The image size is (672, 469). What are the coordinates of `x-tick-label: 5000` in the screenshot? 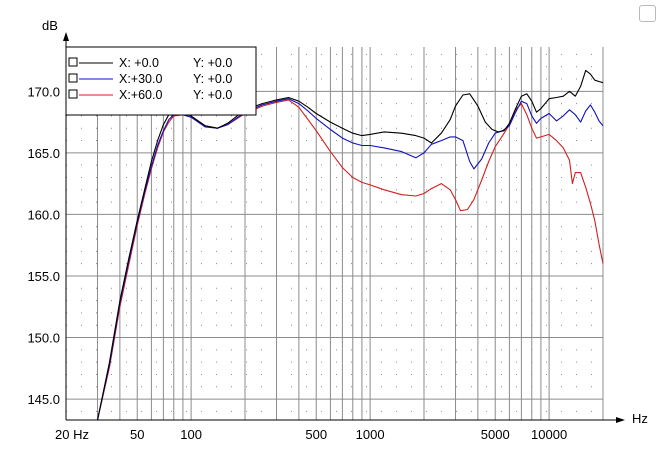 It's located at (495, 434).